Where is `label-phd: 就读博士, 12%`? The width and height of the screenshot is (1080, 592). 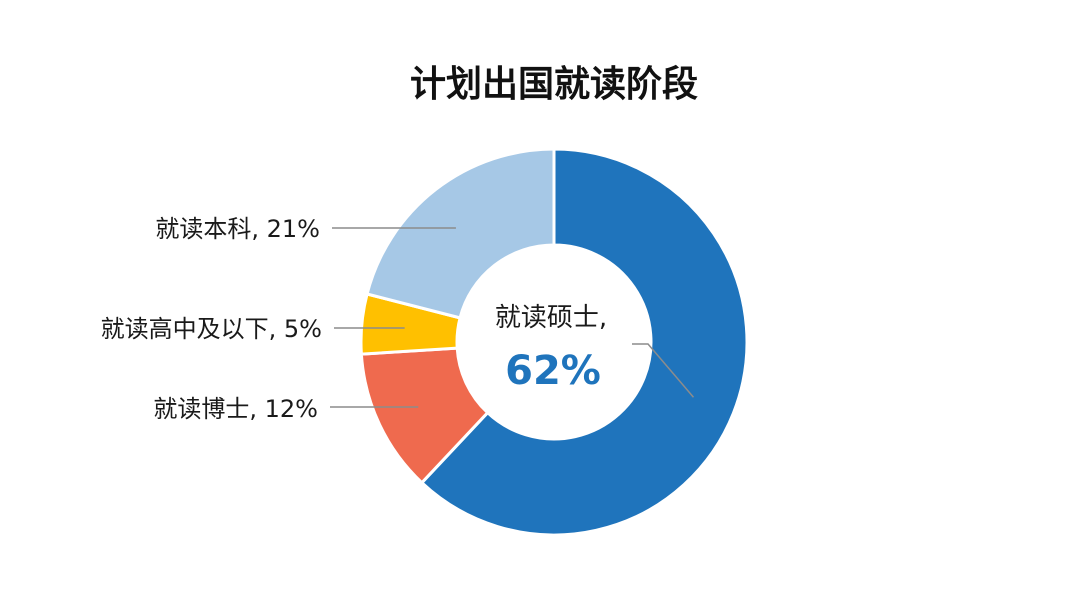
label-phd: 就读博士, 12% is located at coordinates (235, 409).